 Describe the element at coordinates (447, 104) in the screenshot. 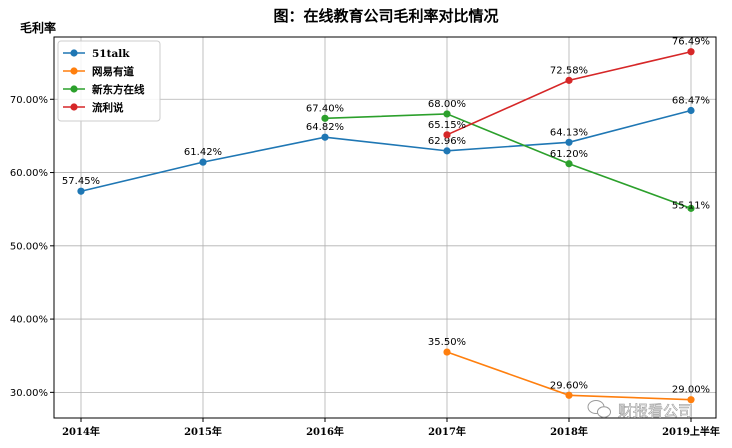

I see `data-label: 68.00%` at that location.